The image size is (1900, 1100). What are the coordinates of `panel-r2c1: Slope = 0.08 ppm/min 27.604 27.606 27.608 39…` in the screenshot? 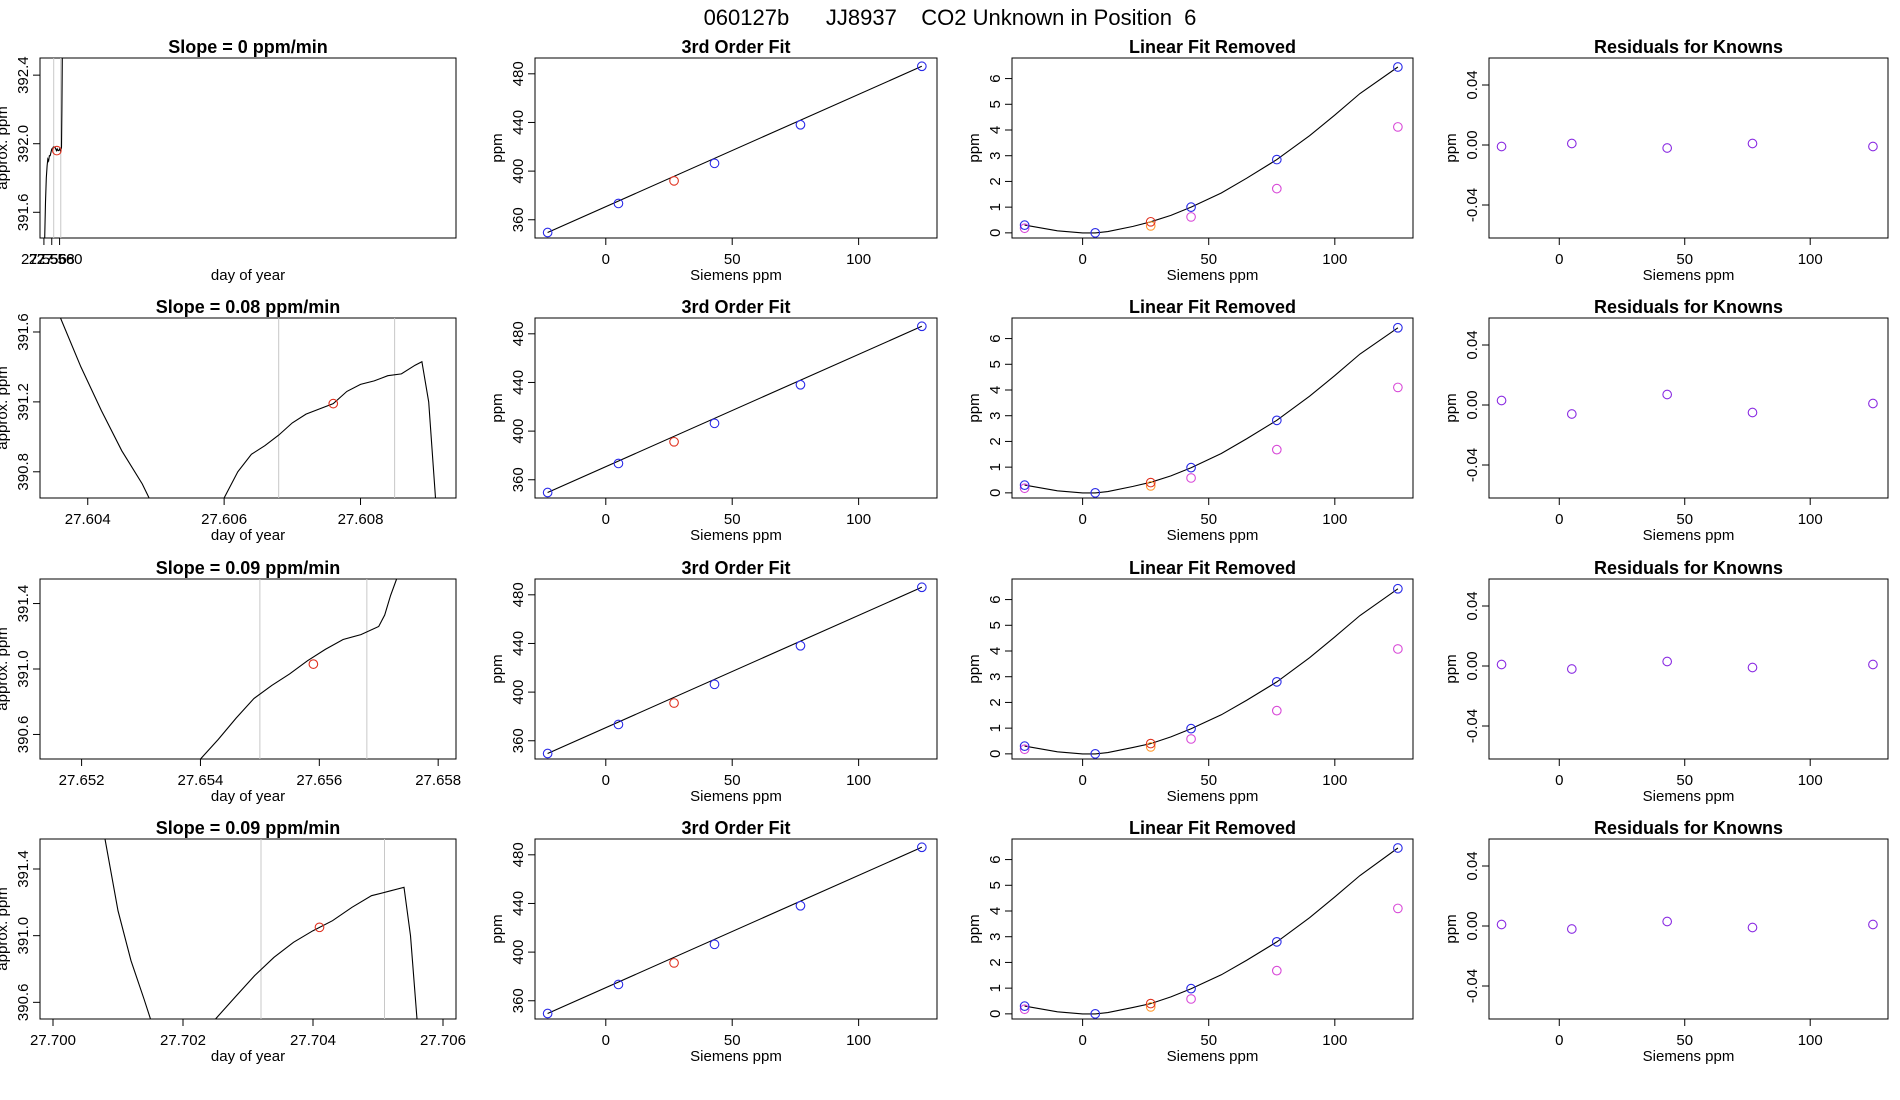 It's located at (228, 420).